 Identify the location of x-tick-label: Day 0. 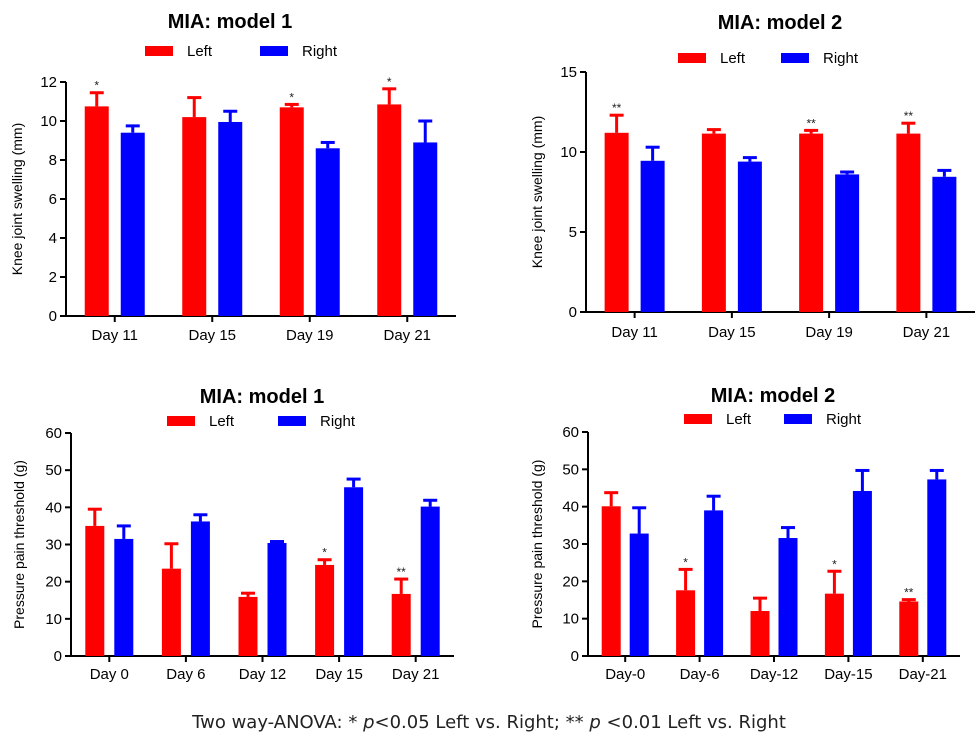
(109, 674).